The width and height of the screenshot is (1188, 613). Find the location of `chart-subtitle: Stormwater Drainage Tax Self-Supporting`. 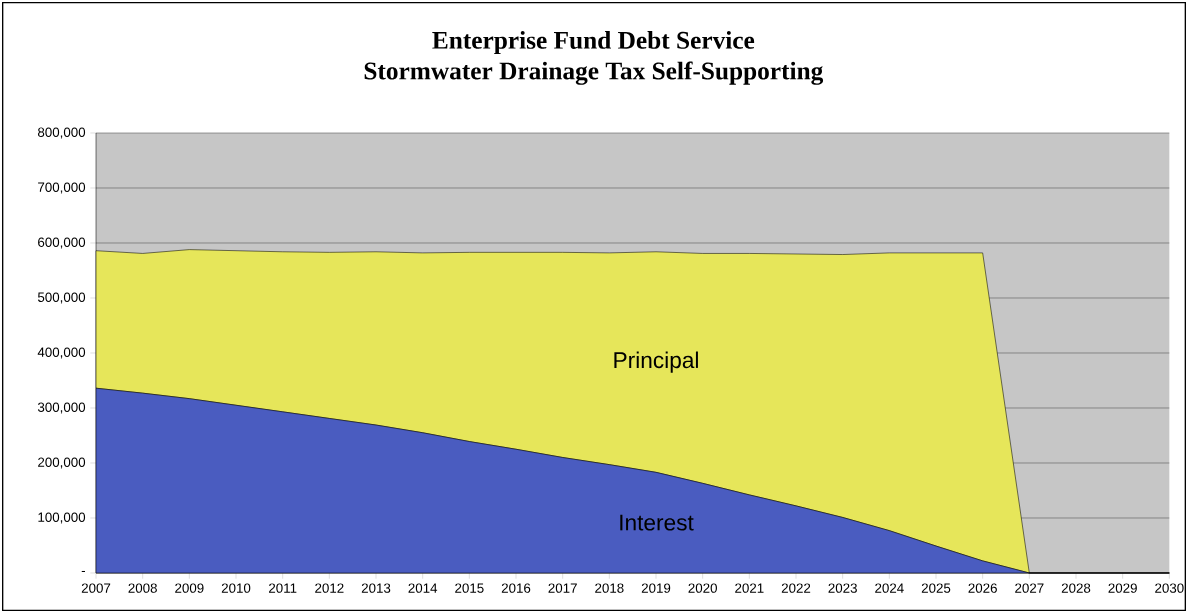

chart-subtitle: Stormwater Drainage Tax Self-Supporting is located at coordinates (594, 73).